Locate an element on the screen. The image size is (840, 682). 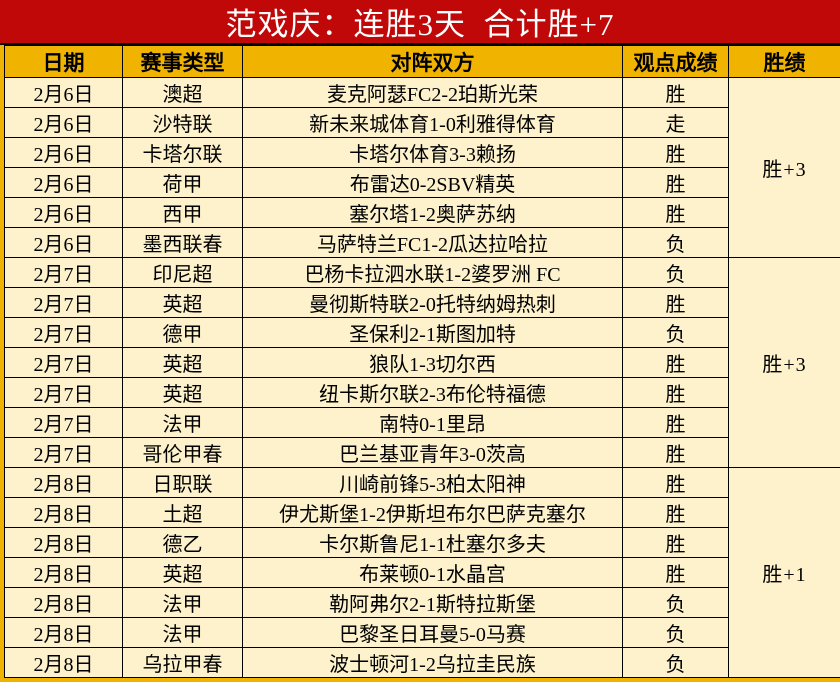
title-bar: 范戏庆：连胜3天 合计胜+7 is located at coordinates (420, 22).